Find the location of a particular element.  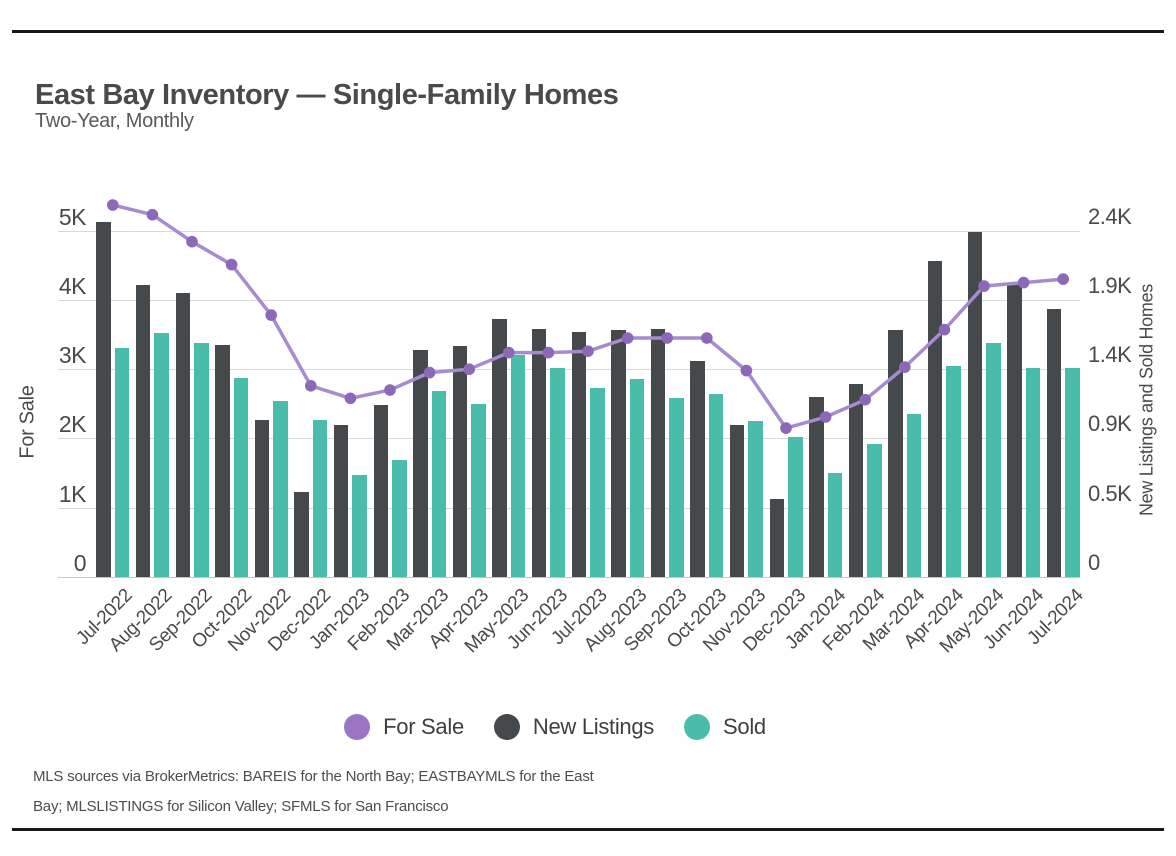

y-tick-left: 1K is located at coordinates (72, 493).